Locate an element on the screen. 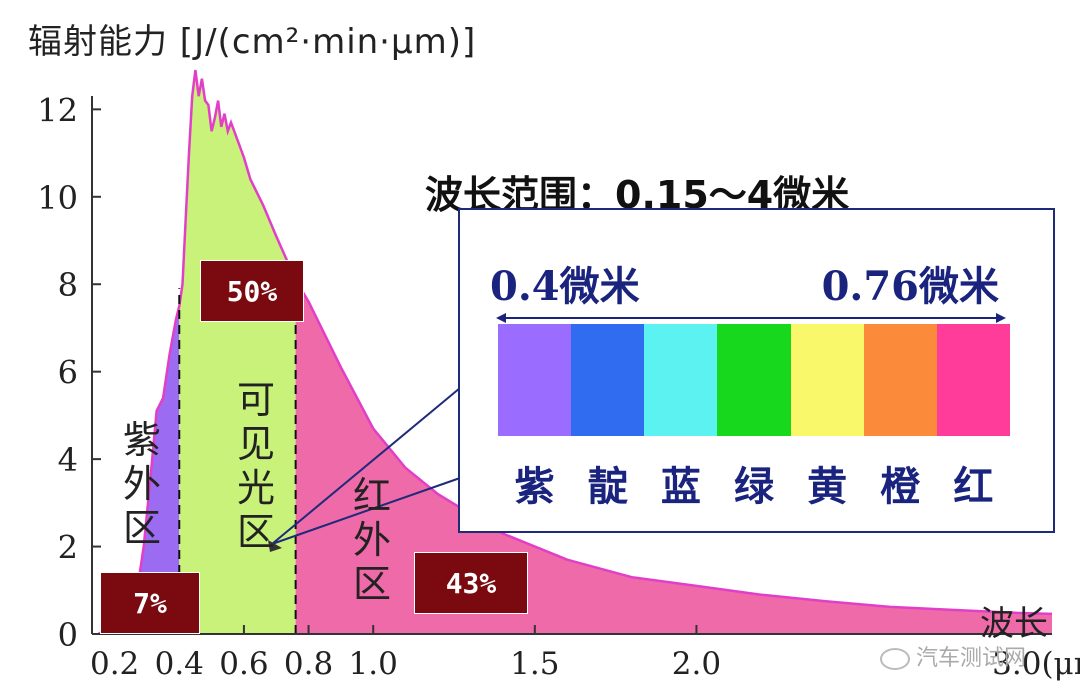  callout-line-lower is located at coordinates (366, 511).